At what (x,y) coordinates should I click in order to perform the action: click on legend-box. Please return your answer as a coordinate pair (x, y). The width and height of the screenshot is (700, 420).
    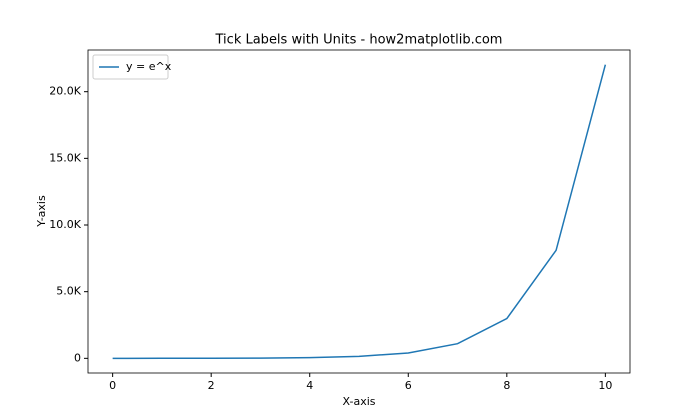
    Looking at the image, I should click on (130, 67).